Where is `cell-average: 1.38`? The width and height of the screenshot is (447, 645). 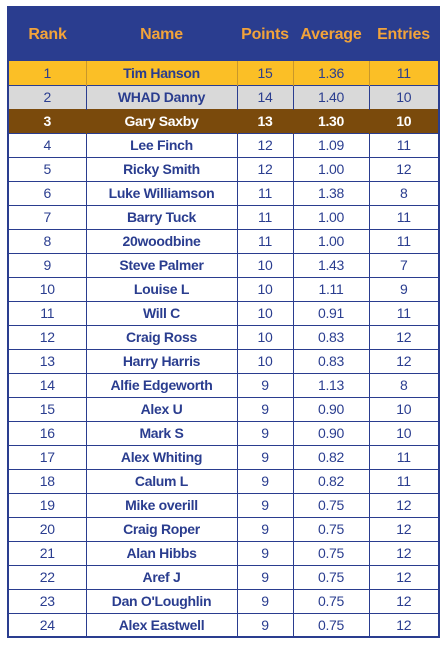
cell-average: 1.38 is located at coordinates (330, 192).